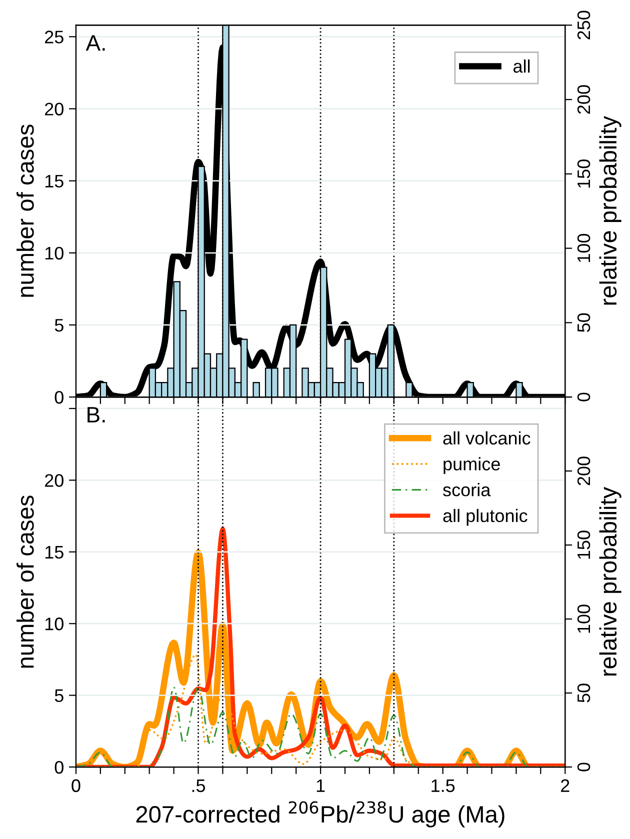 The height and width of the screenshot is (839, 630). Describe the element at coordinates (76, 785) in the screenshot. I see `x-tick-label: 0` at that location.